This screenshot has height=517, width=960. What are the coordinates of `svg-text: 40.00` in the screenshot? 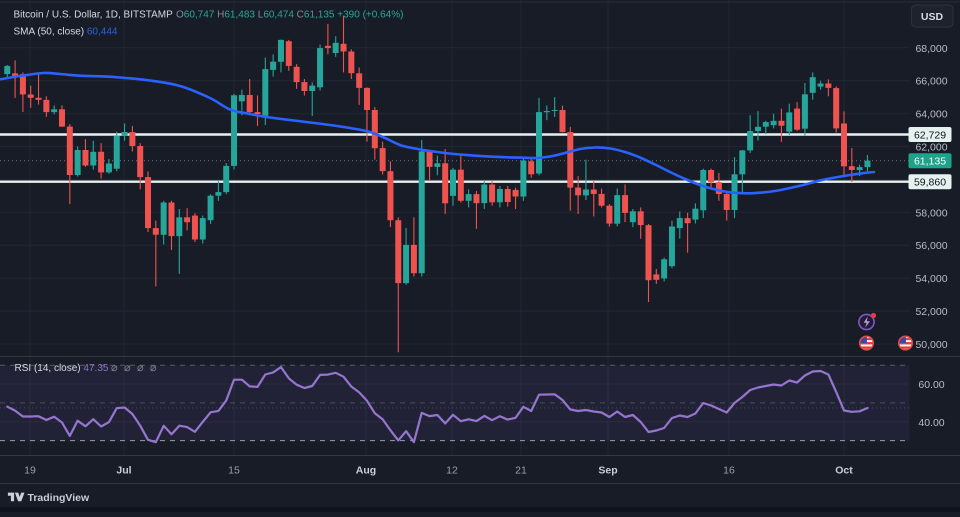 It's located at (931, 423).